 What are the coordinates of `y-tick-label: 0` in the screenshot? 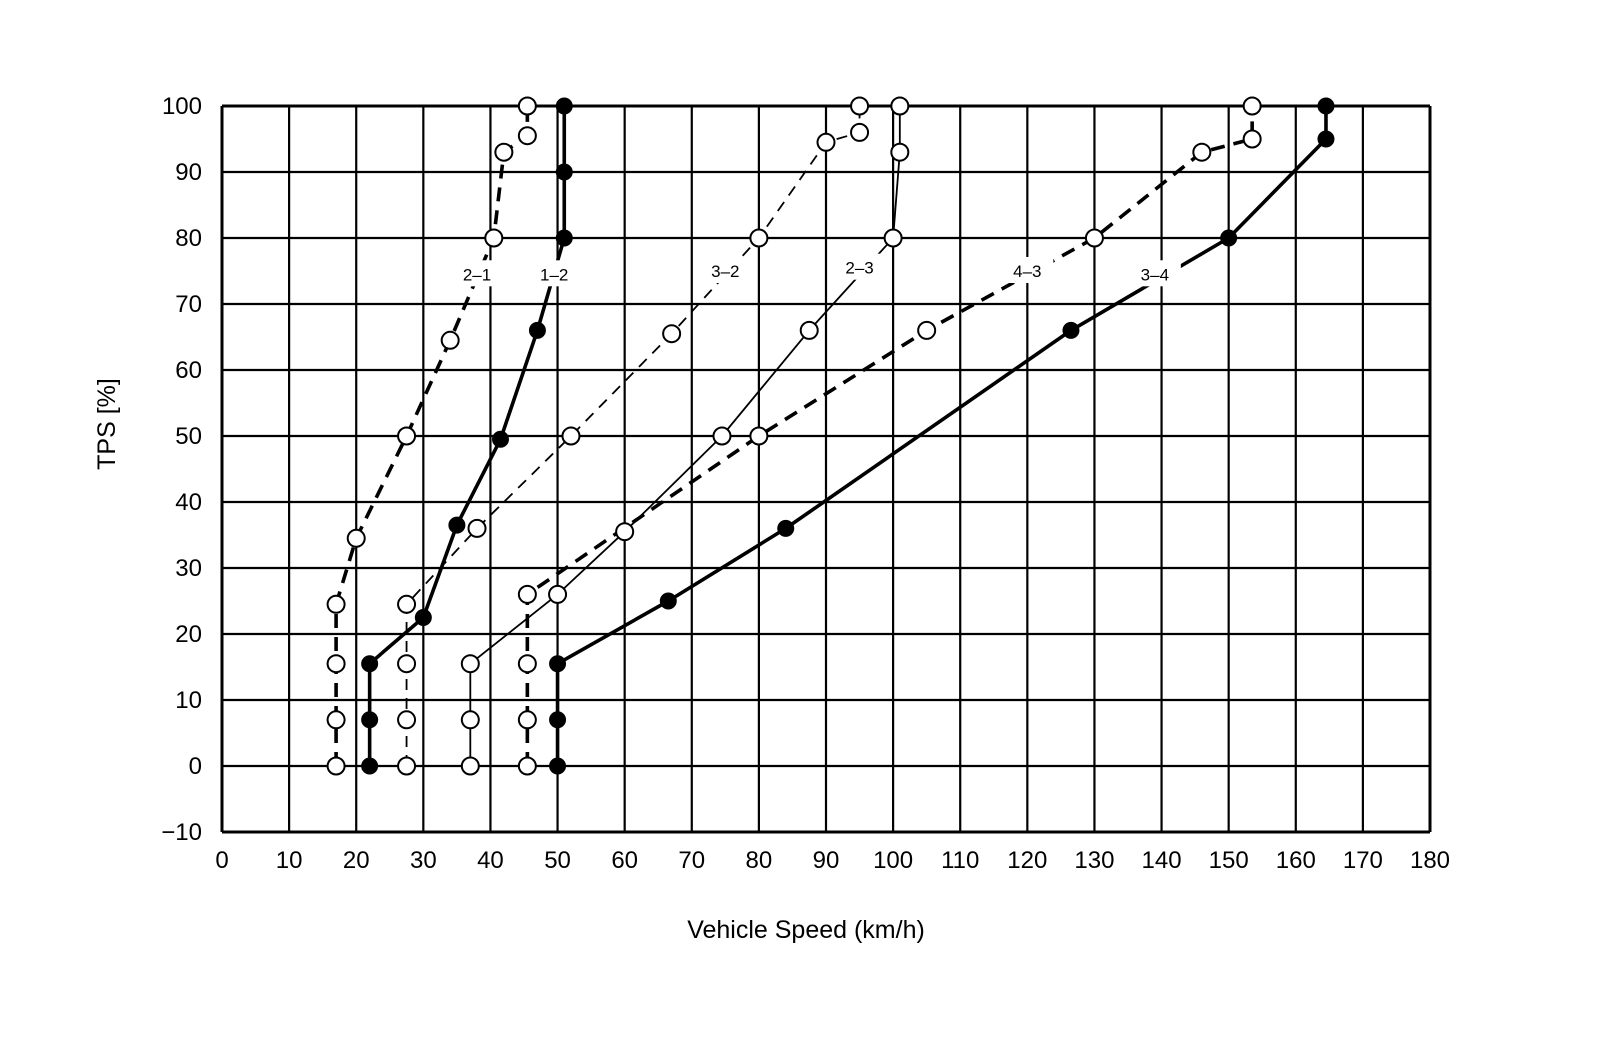 It's located at (195, 766).